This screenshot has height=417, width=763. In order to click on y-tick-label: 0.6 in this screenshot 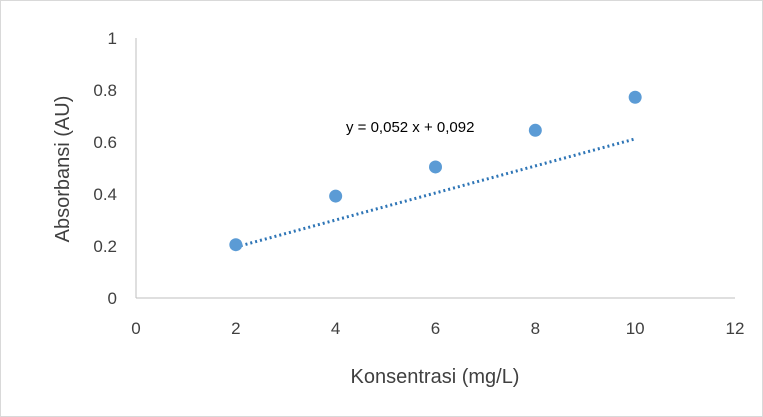, I will do `click(105, 142)`.